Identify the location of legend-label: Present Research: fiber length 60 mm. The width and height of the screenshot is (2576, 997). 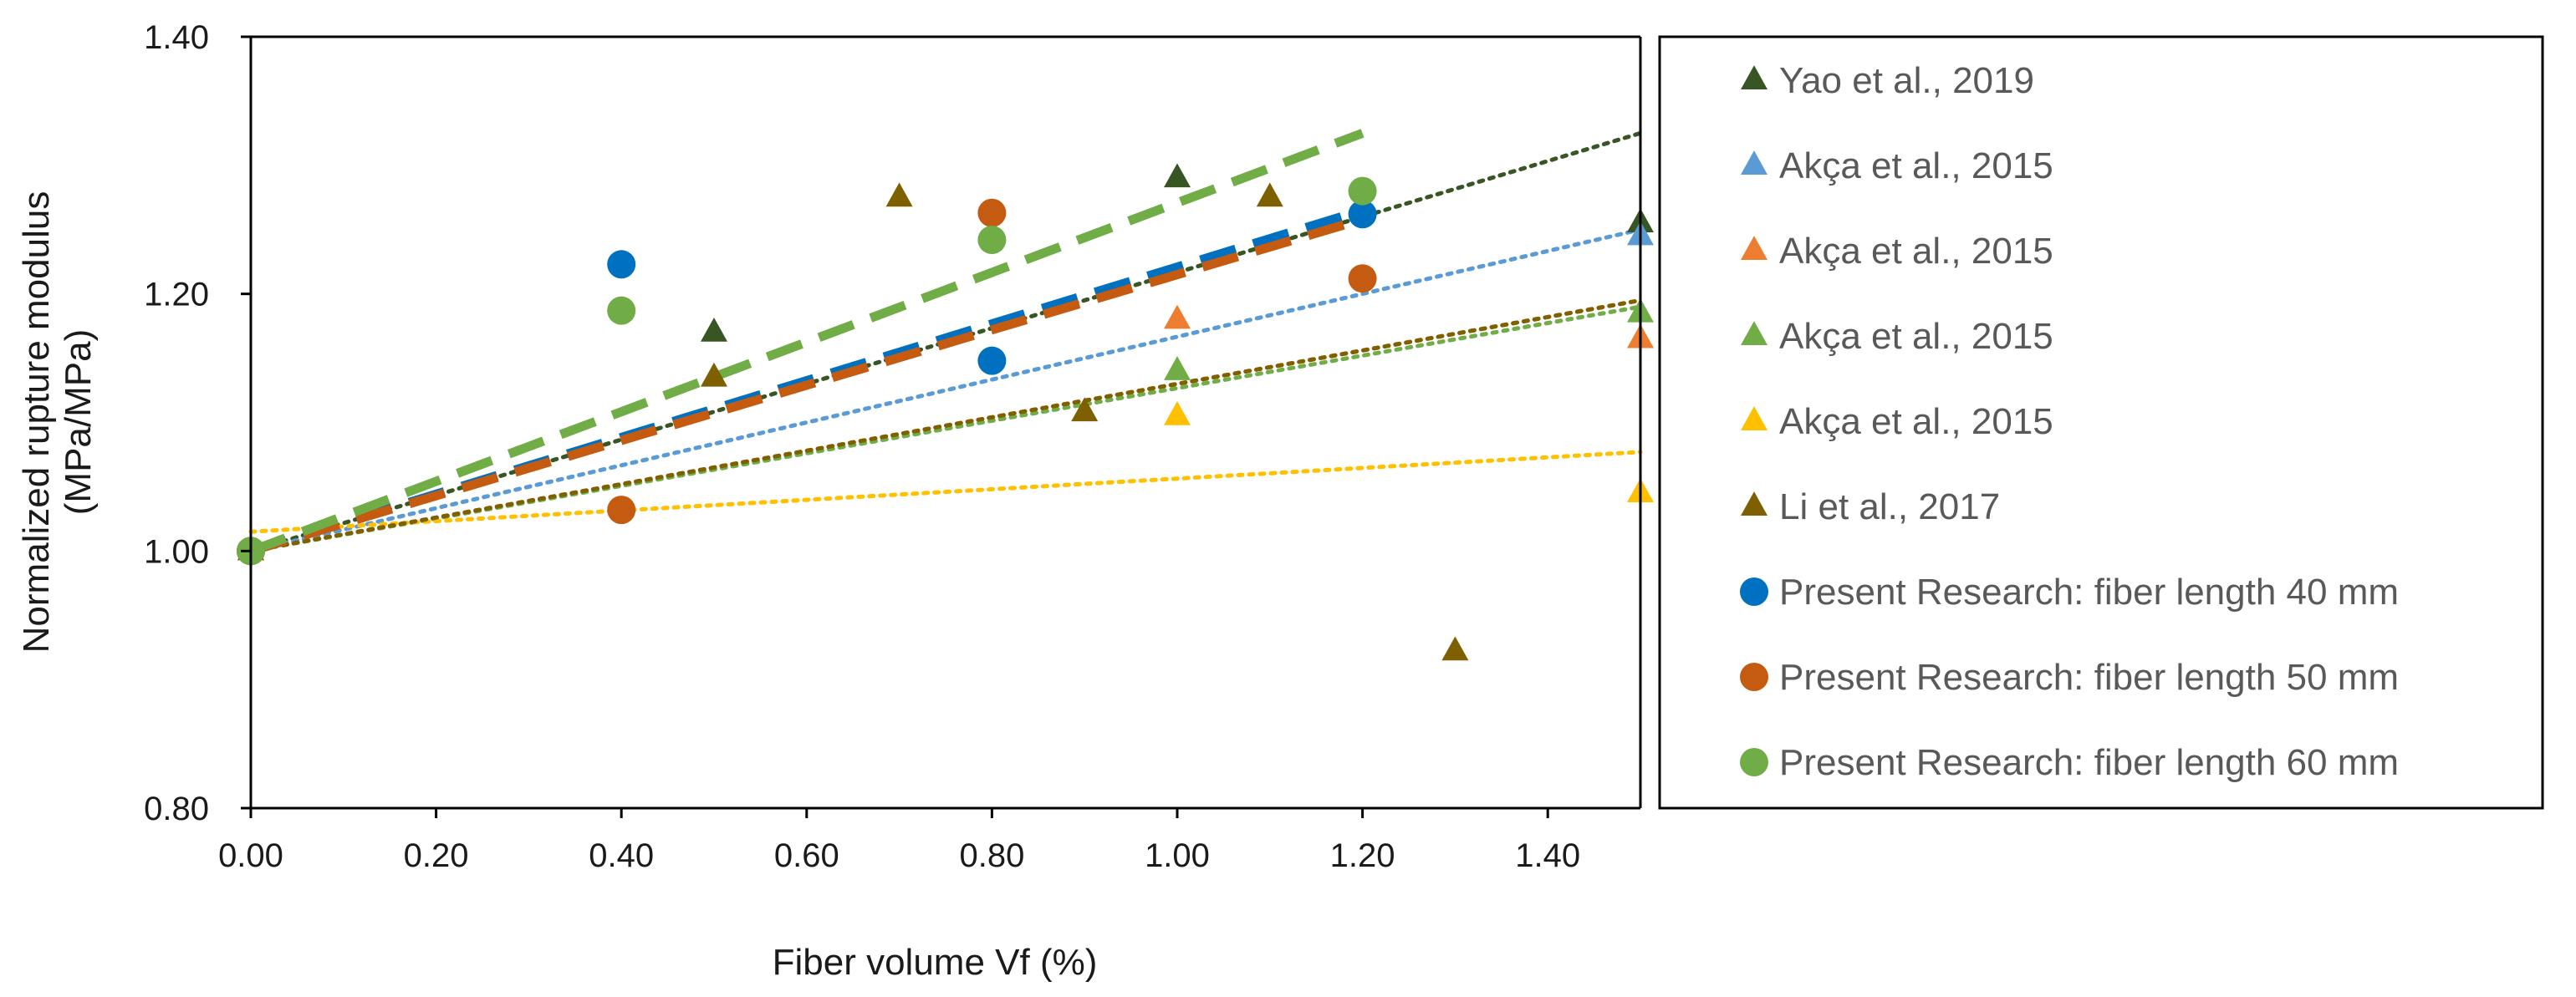
(2089, 762).